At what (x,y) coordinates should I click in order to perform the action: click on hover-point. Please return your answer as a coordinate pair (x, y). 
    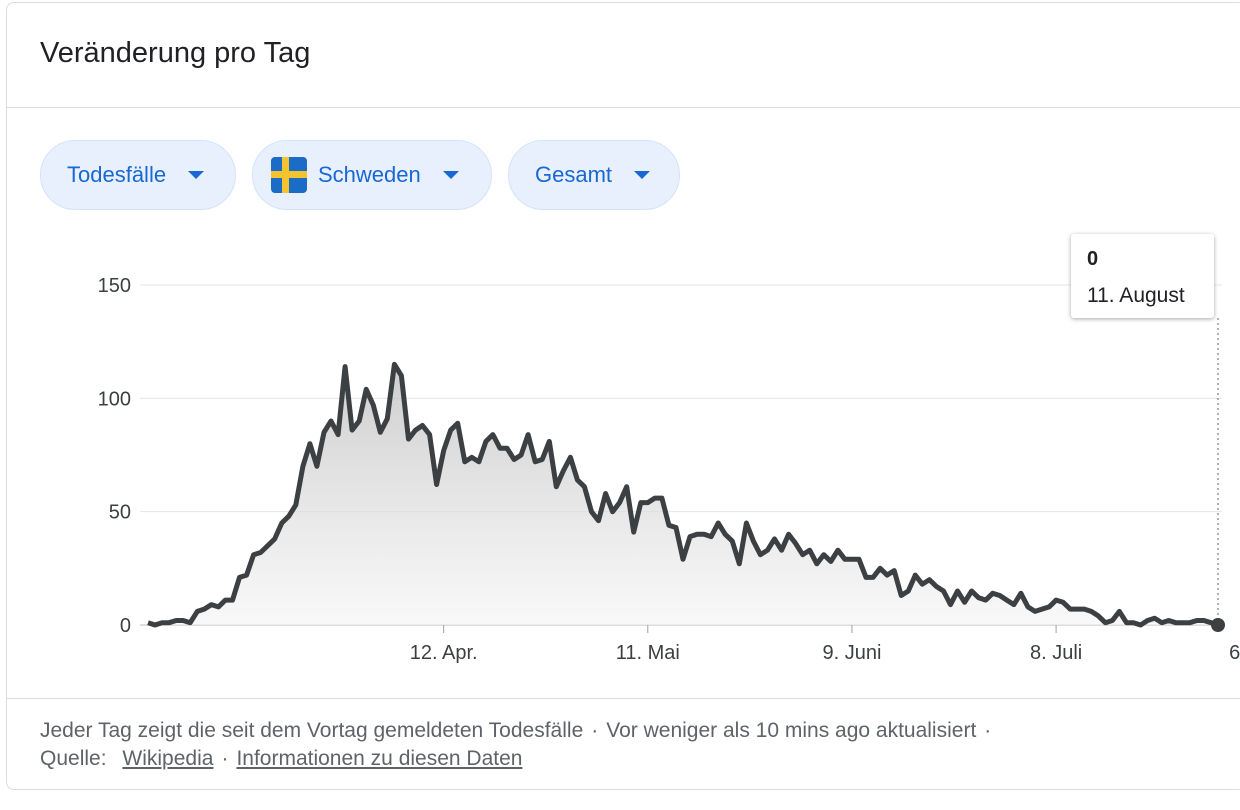
    Looking at the image, I should click on (1218, 625).